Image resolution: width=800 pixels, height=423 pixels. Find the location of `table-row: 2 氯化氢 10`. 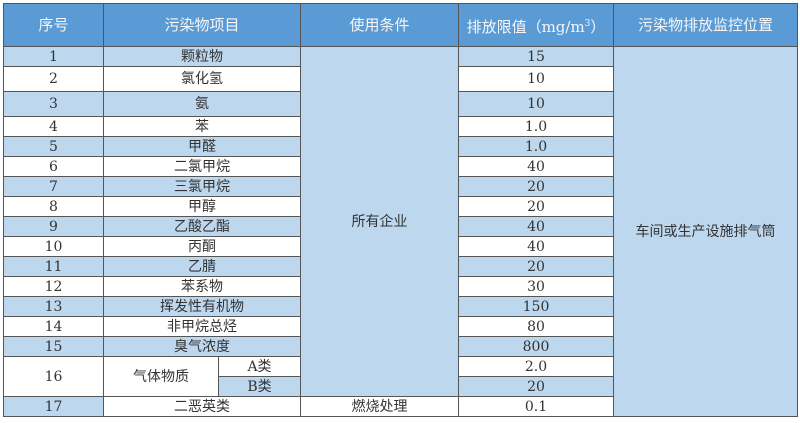

table-row: 2 氯化氢 10 is located at coordinates (400, 79).